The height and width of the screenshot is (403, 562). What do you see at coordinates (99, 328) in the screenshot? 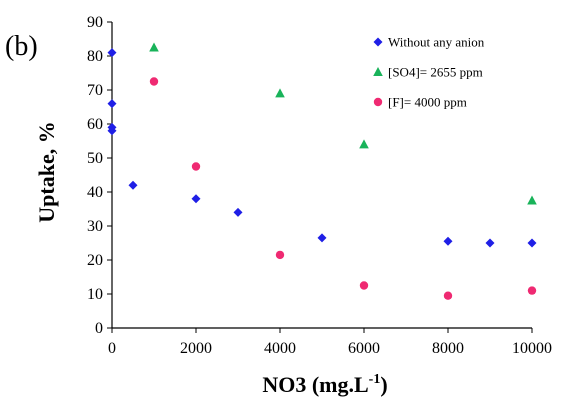
I see `y-tick-label: 0` at bounding box center [99, 328].